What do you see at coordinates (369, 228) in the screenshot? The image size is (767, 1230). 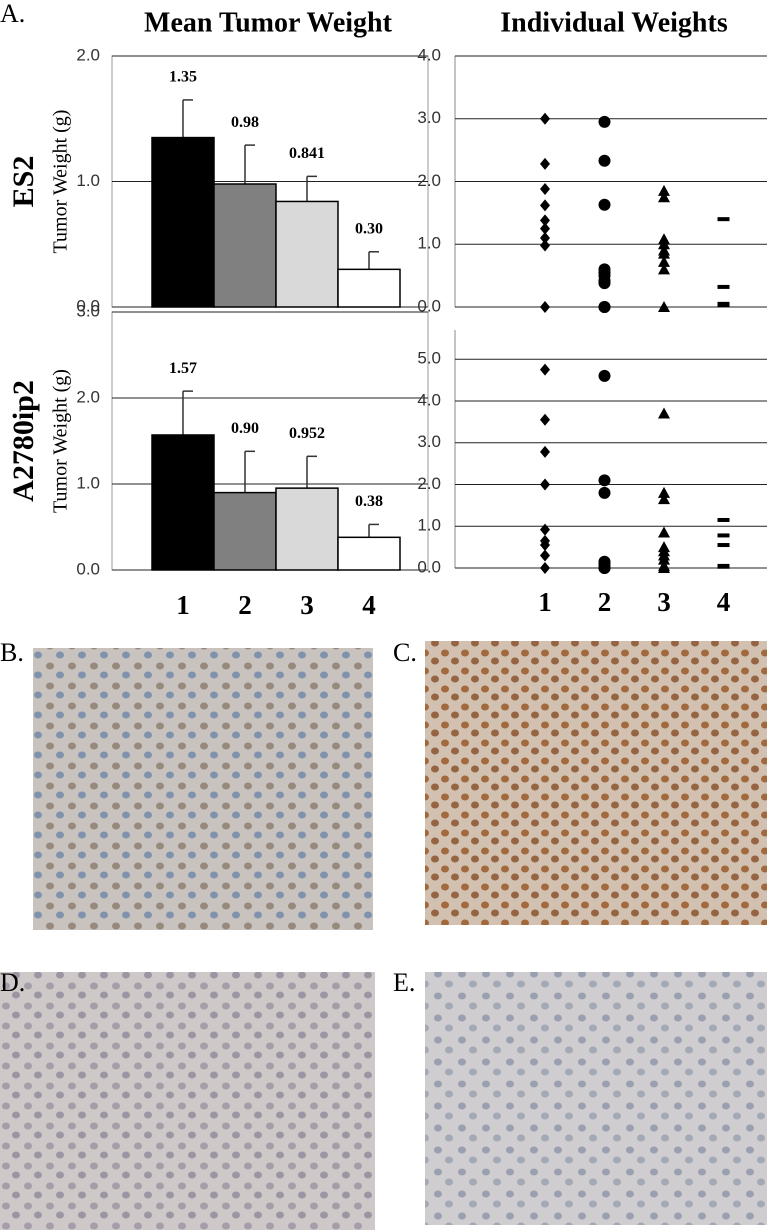 I see `value-label: 0.30` at bounding box center [369, 228].